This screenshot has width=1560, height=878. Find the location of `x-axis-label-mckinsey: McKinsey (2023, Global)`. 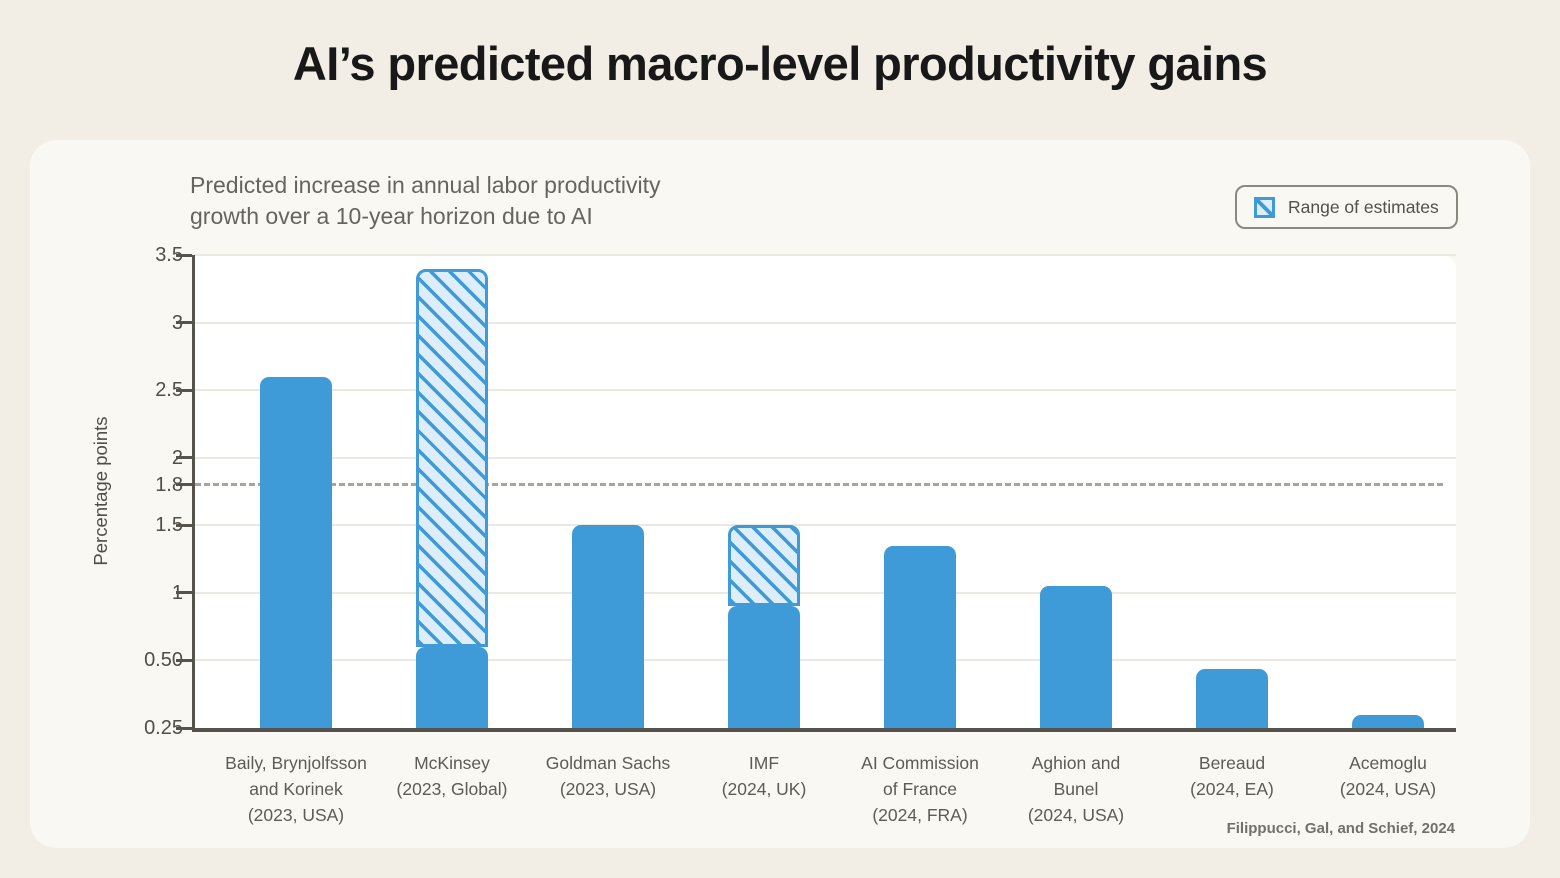

x-axis-label-mckinsey: McKinsey (2023, Global) is located at coordinates (452, 776).